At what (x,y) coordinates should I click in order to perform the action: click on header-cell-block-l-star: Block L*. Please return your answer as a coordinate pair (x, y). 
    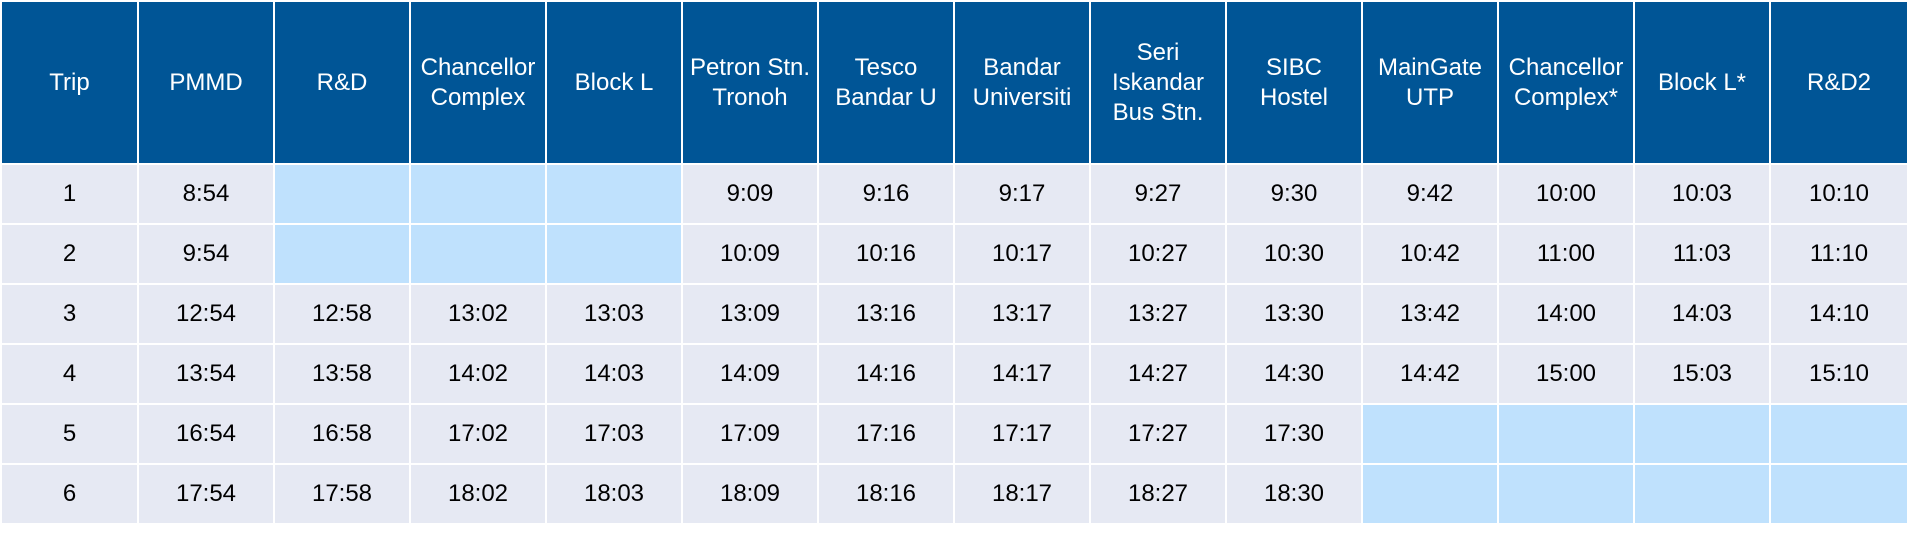
    Looking at the image, I should click on (1702, 82).